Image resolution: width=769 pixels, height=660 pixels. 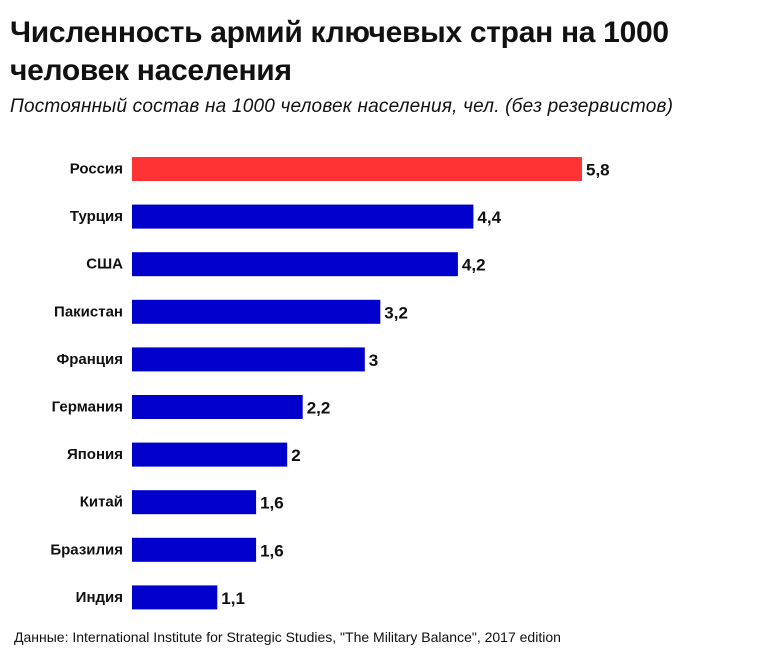 What do you see at coordinates (96, 216) in the screenshot?
I see `category-label-1: Турция` at bounding box center [96, 216].